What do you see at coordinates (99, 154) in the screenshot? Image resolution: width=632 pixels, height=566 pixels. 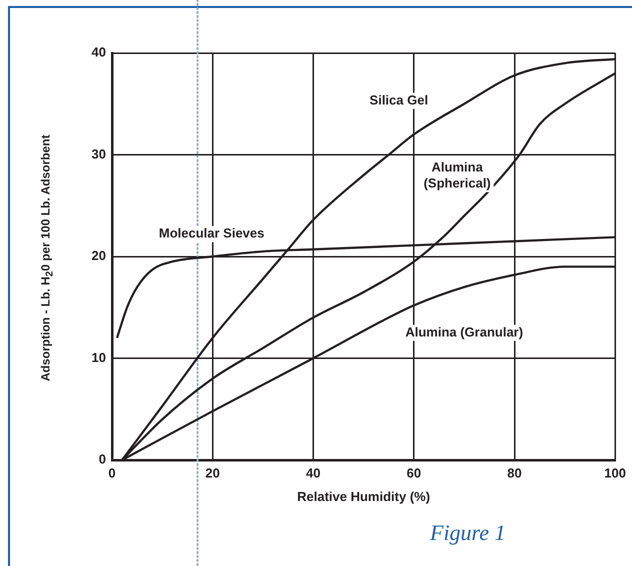 I see `y-tick-label: 30` at bounding box center [99, 154].